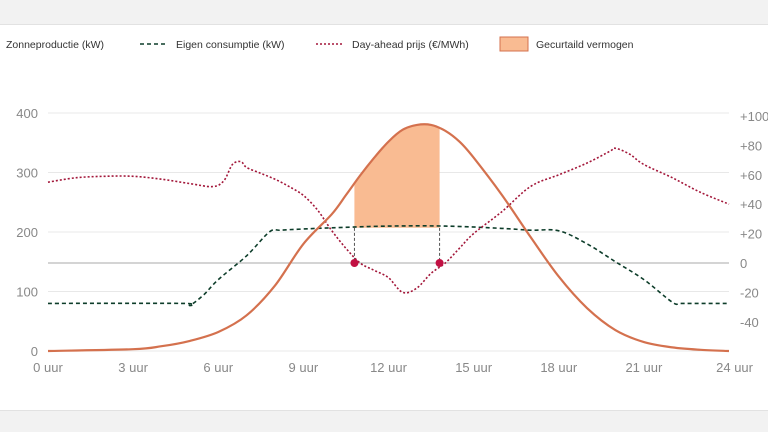  Describe the element at coordinates (304, 367) in the screenshot. I see `x-tick-3: 9 uur` at that location.